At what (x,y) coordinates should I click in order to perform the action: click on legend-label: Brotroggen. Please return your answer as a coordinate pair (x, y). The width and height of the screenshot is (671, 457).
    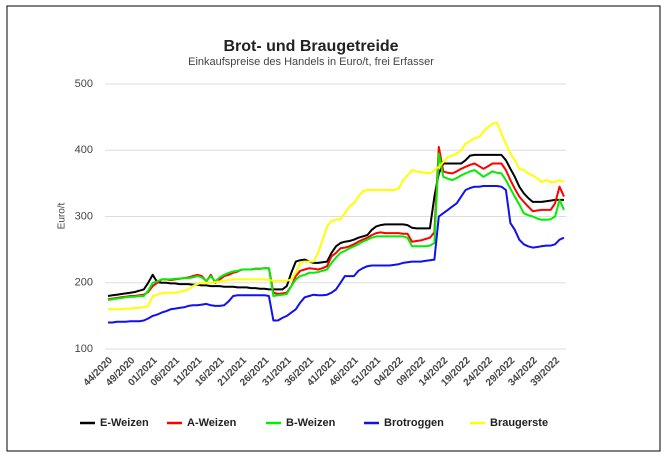
    Looking at the image, I should click on (414, 423).